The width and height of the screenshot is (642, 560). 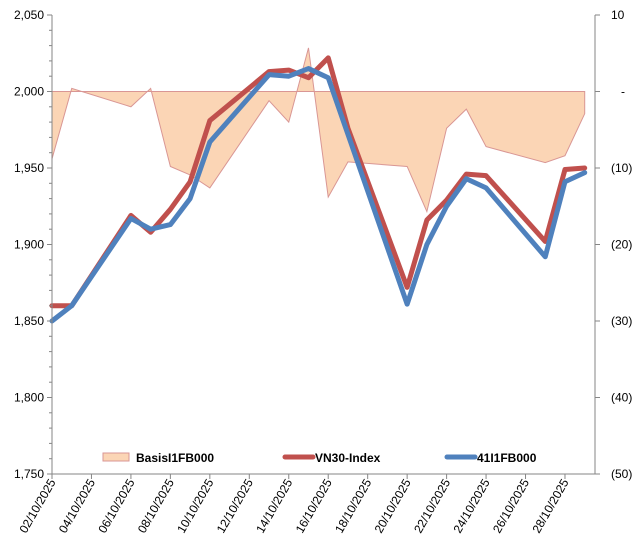 I want to click on x-tick-label: 18/10/2025, so click(x=353, y=505).